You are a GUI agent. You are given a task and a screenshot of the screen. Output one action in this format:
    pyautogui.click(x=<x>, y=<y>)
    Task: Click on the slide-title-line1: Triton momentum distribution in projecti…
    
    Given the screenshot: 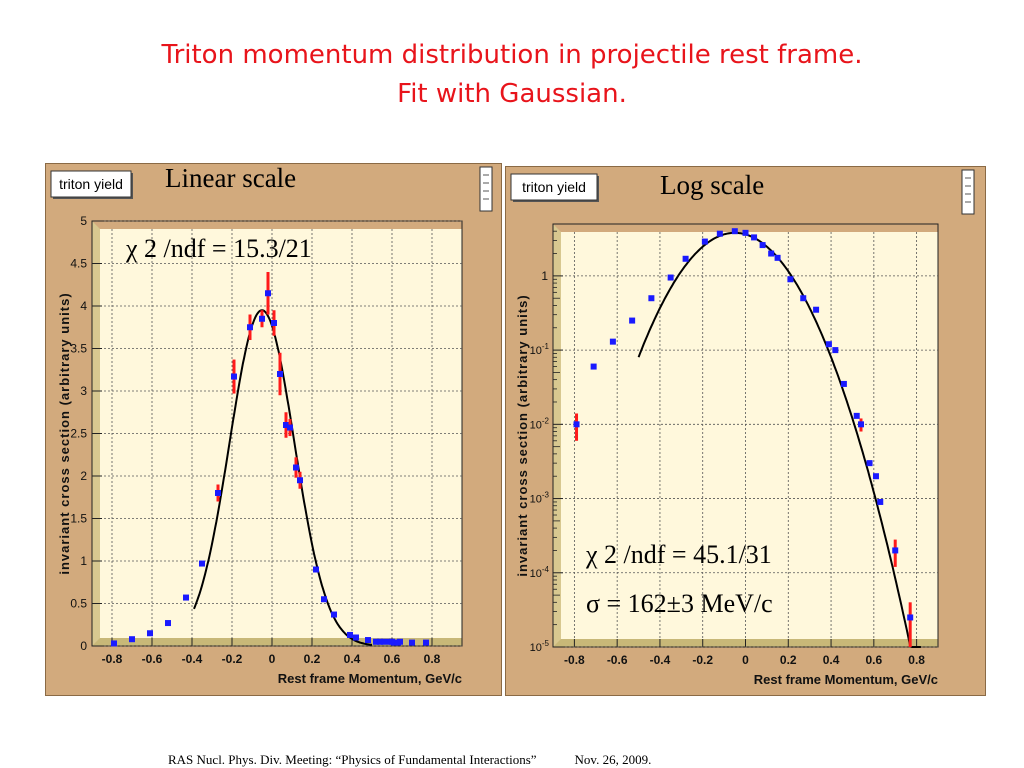 What is the action you would take?
    pyautogui.click(x=512, y=55)
    